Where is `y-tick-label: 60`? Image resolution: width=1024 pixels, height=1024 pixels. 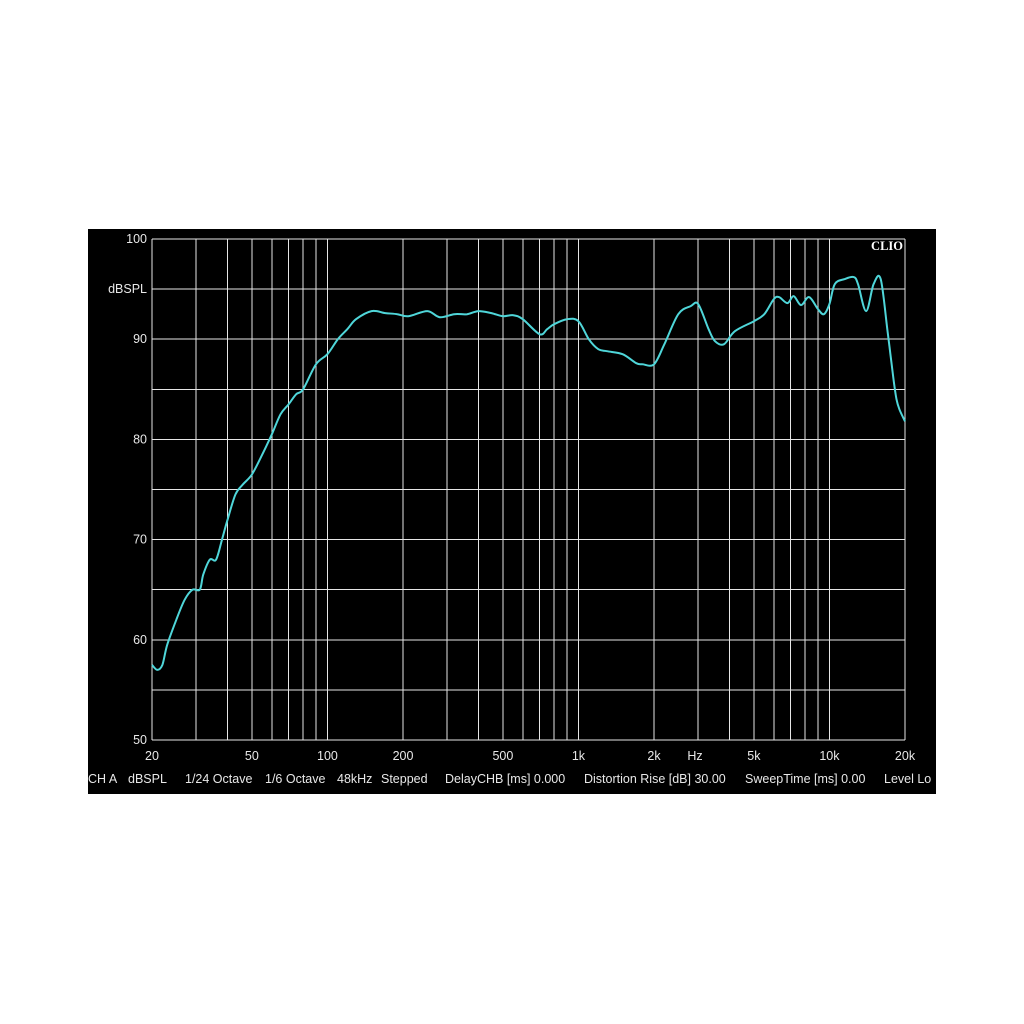 y-tick-label: 60 is located at coordinates (140, 640).